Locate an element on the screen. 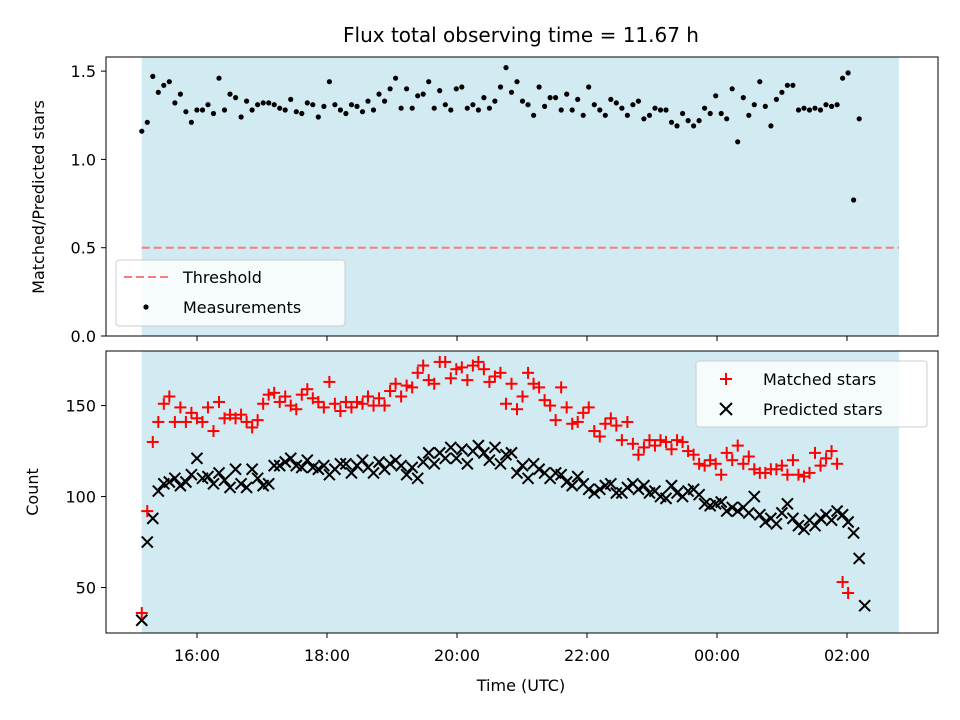  time-x-tick-label: 16:00 is located at coordinates (197, 655).